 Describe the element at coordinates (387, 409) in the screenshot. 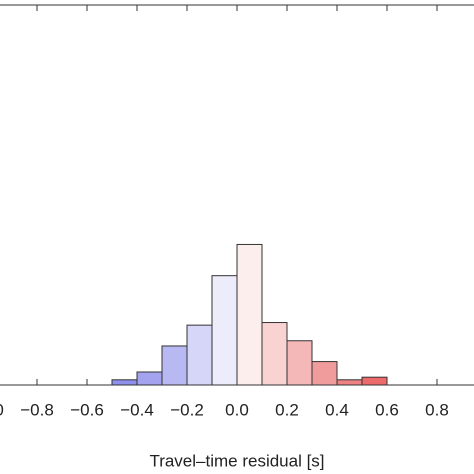

I see `x-tick-label: 0.6` at that location.